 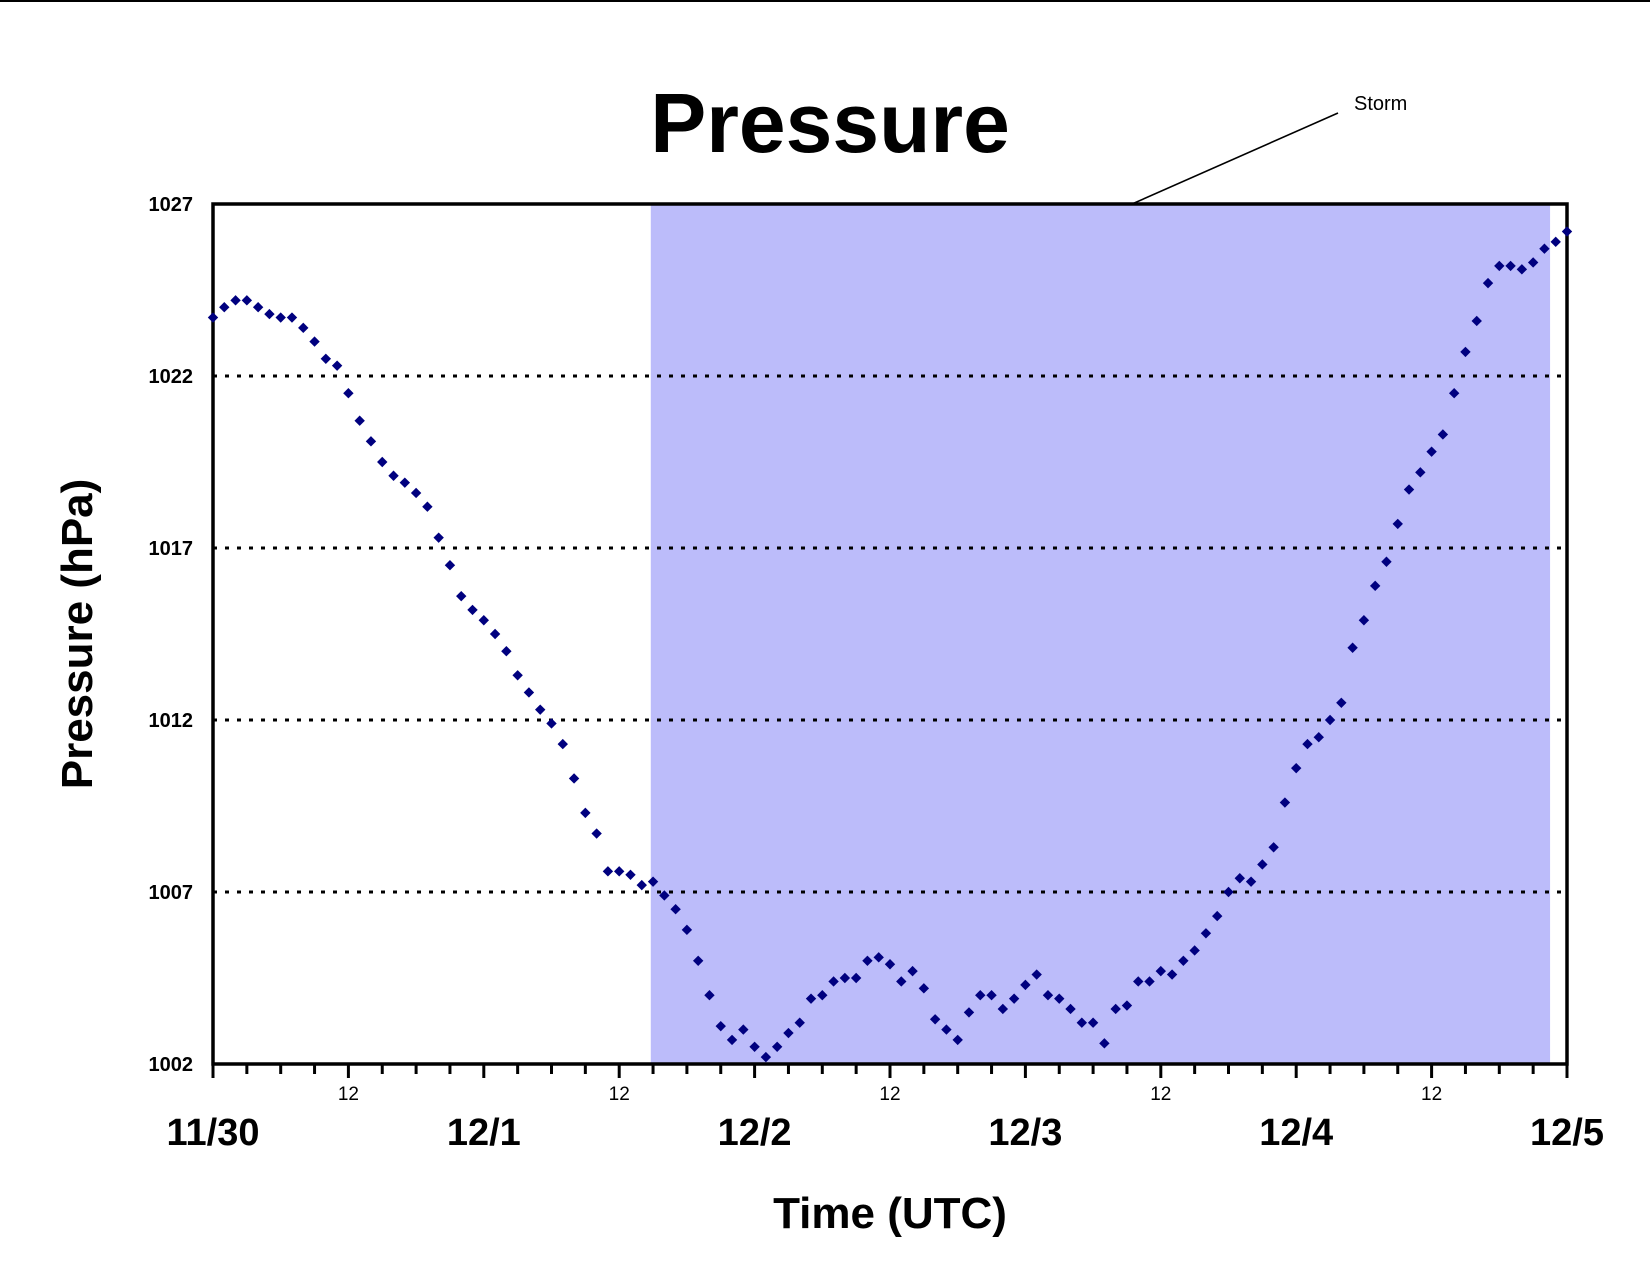 What do you see at coordinates (484, 1133) in the screenshot?
I see `x-major-tick-label: 12/1` at bounding box center [484, 1133].